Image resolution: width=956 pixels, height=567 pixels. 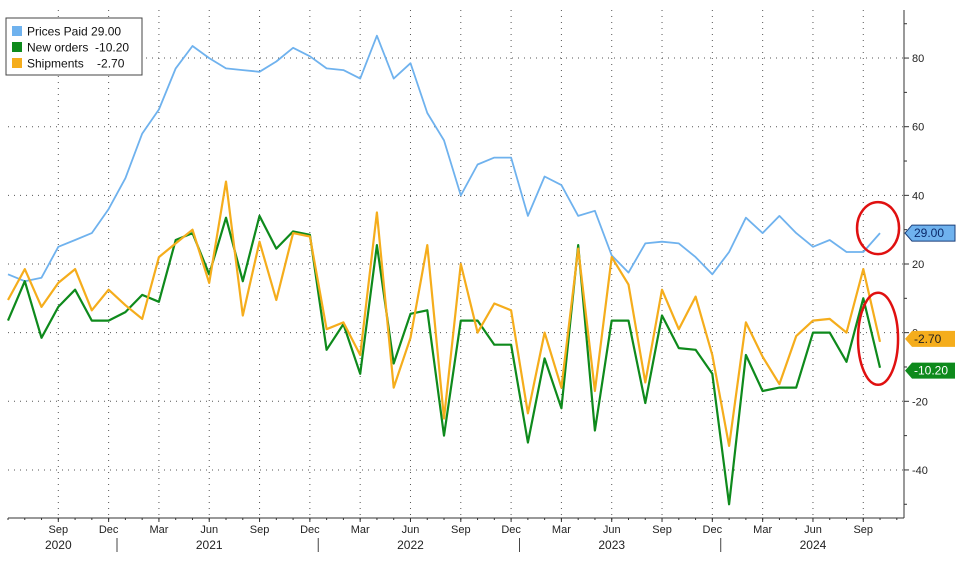 I want to click on last-value-label-new-orders: -10.20, so click(x=931, y=371).